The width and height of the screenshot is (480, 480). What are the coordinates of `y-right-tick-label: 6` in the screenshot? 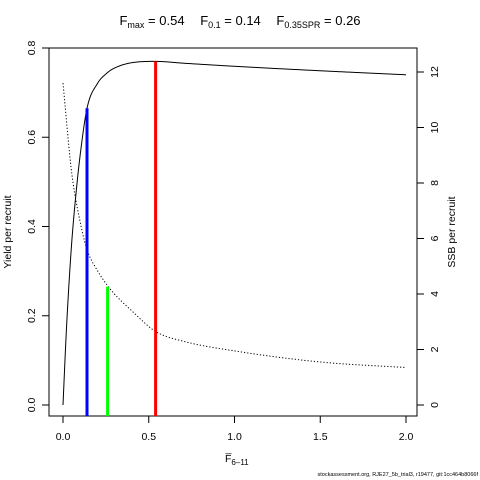 It's located at (435, 238).